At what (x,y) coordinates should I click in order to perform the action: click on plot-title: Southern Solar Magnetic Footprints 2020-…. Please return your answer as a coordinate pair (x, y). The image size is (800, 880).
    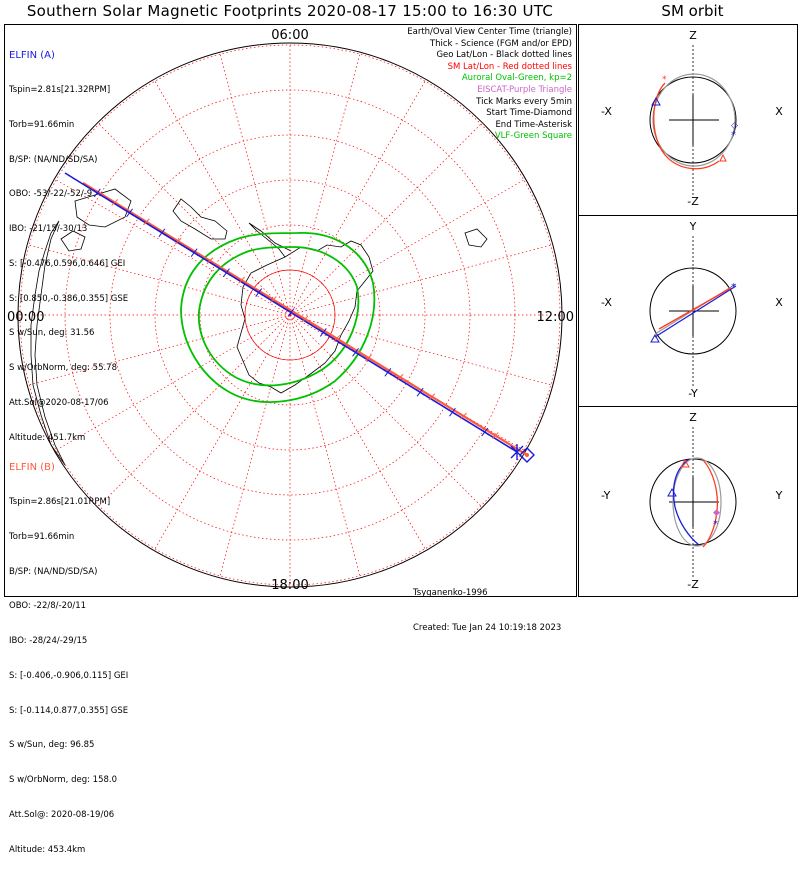
    Looking at the image, I should click on (290, 11).